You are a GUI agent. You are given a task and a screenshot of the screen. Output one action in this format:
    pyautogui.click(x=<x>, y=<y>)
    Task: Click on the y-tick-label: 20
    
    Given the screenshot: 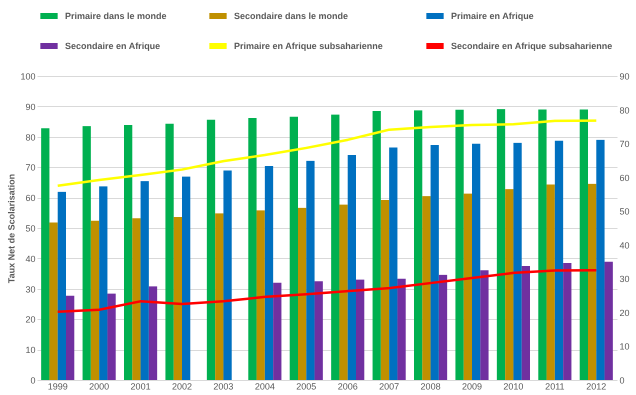 What is the action you would take?
    pyautogui.click(x=30, y=319)
    